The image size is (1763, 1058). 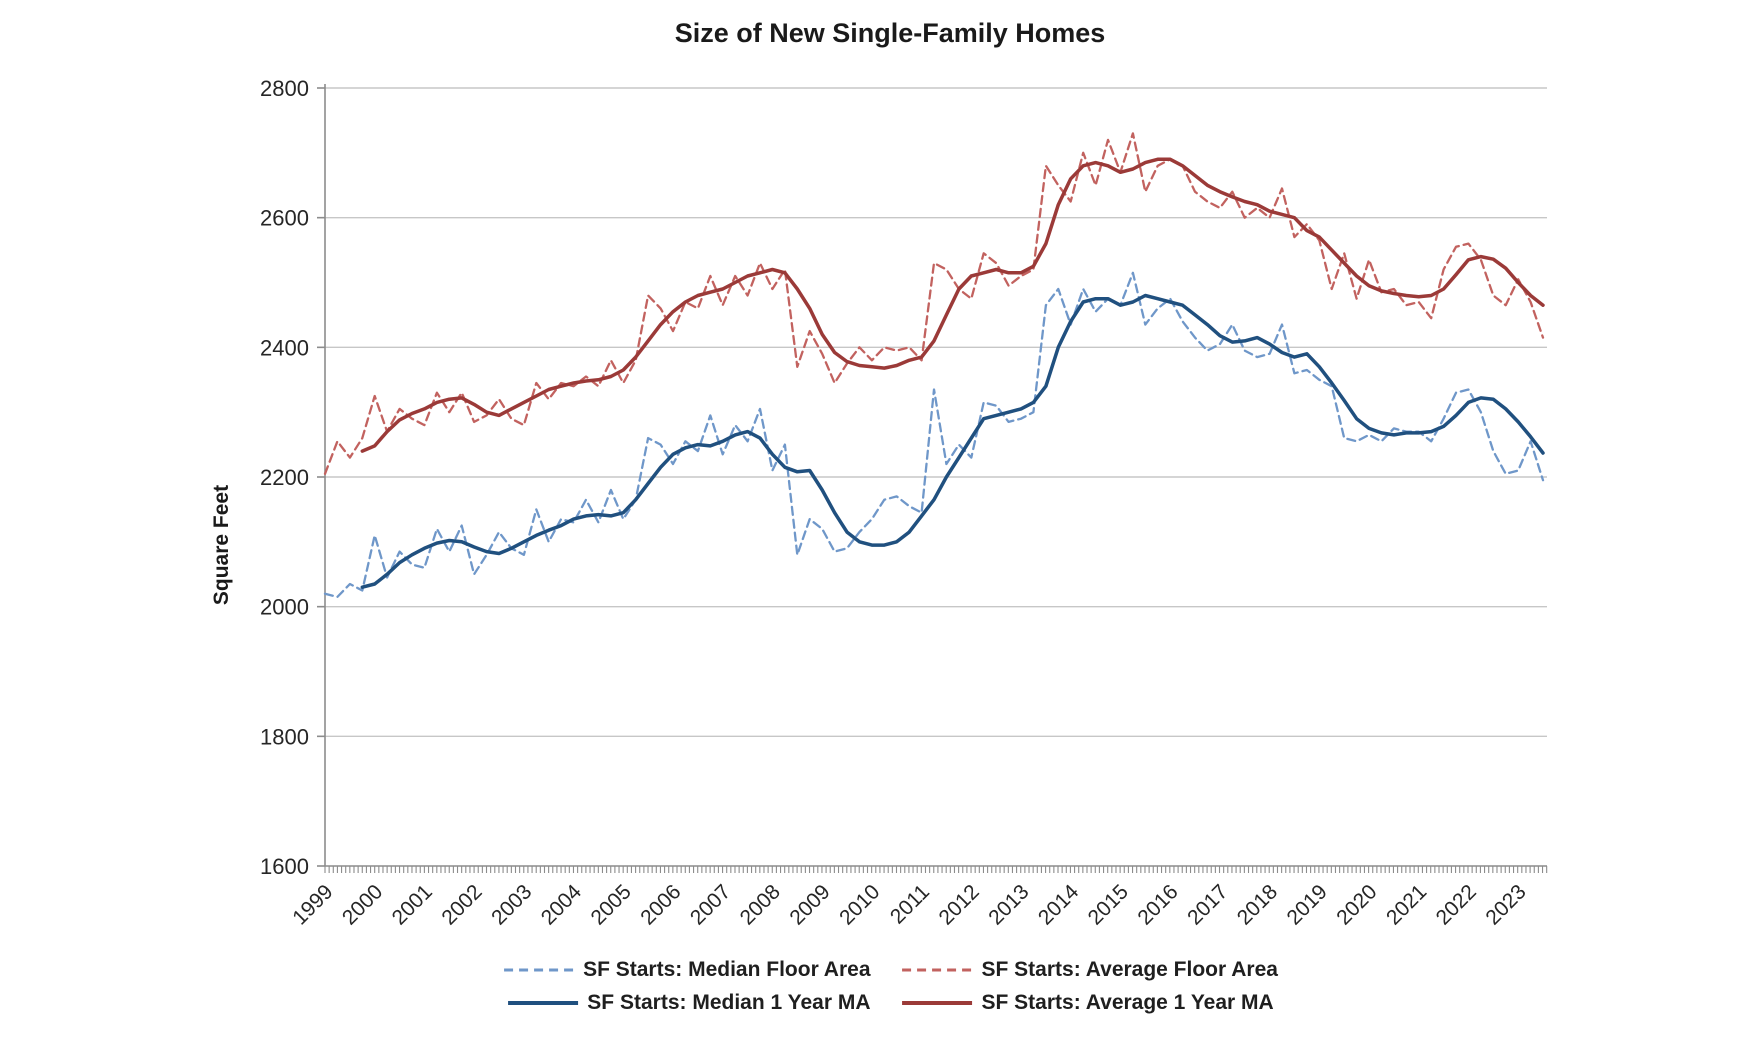 I want to click on x-tick-label: 2021, so click(x=1406, y=904).